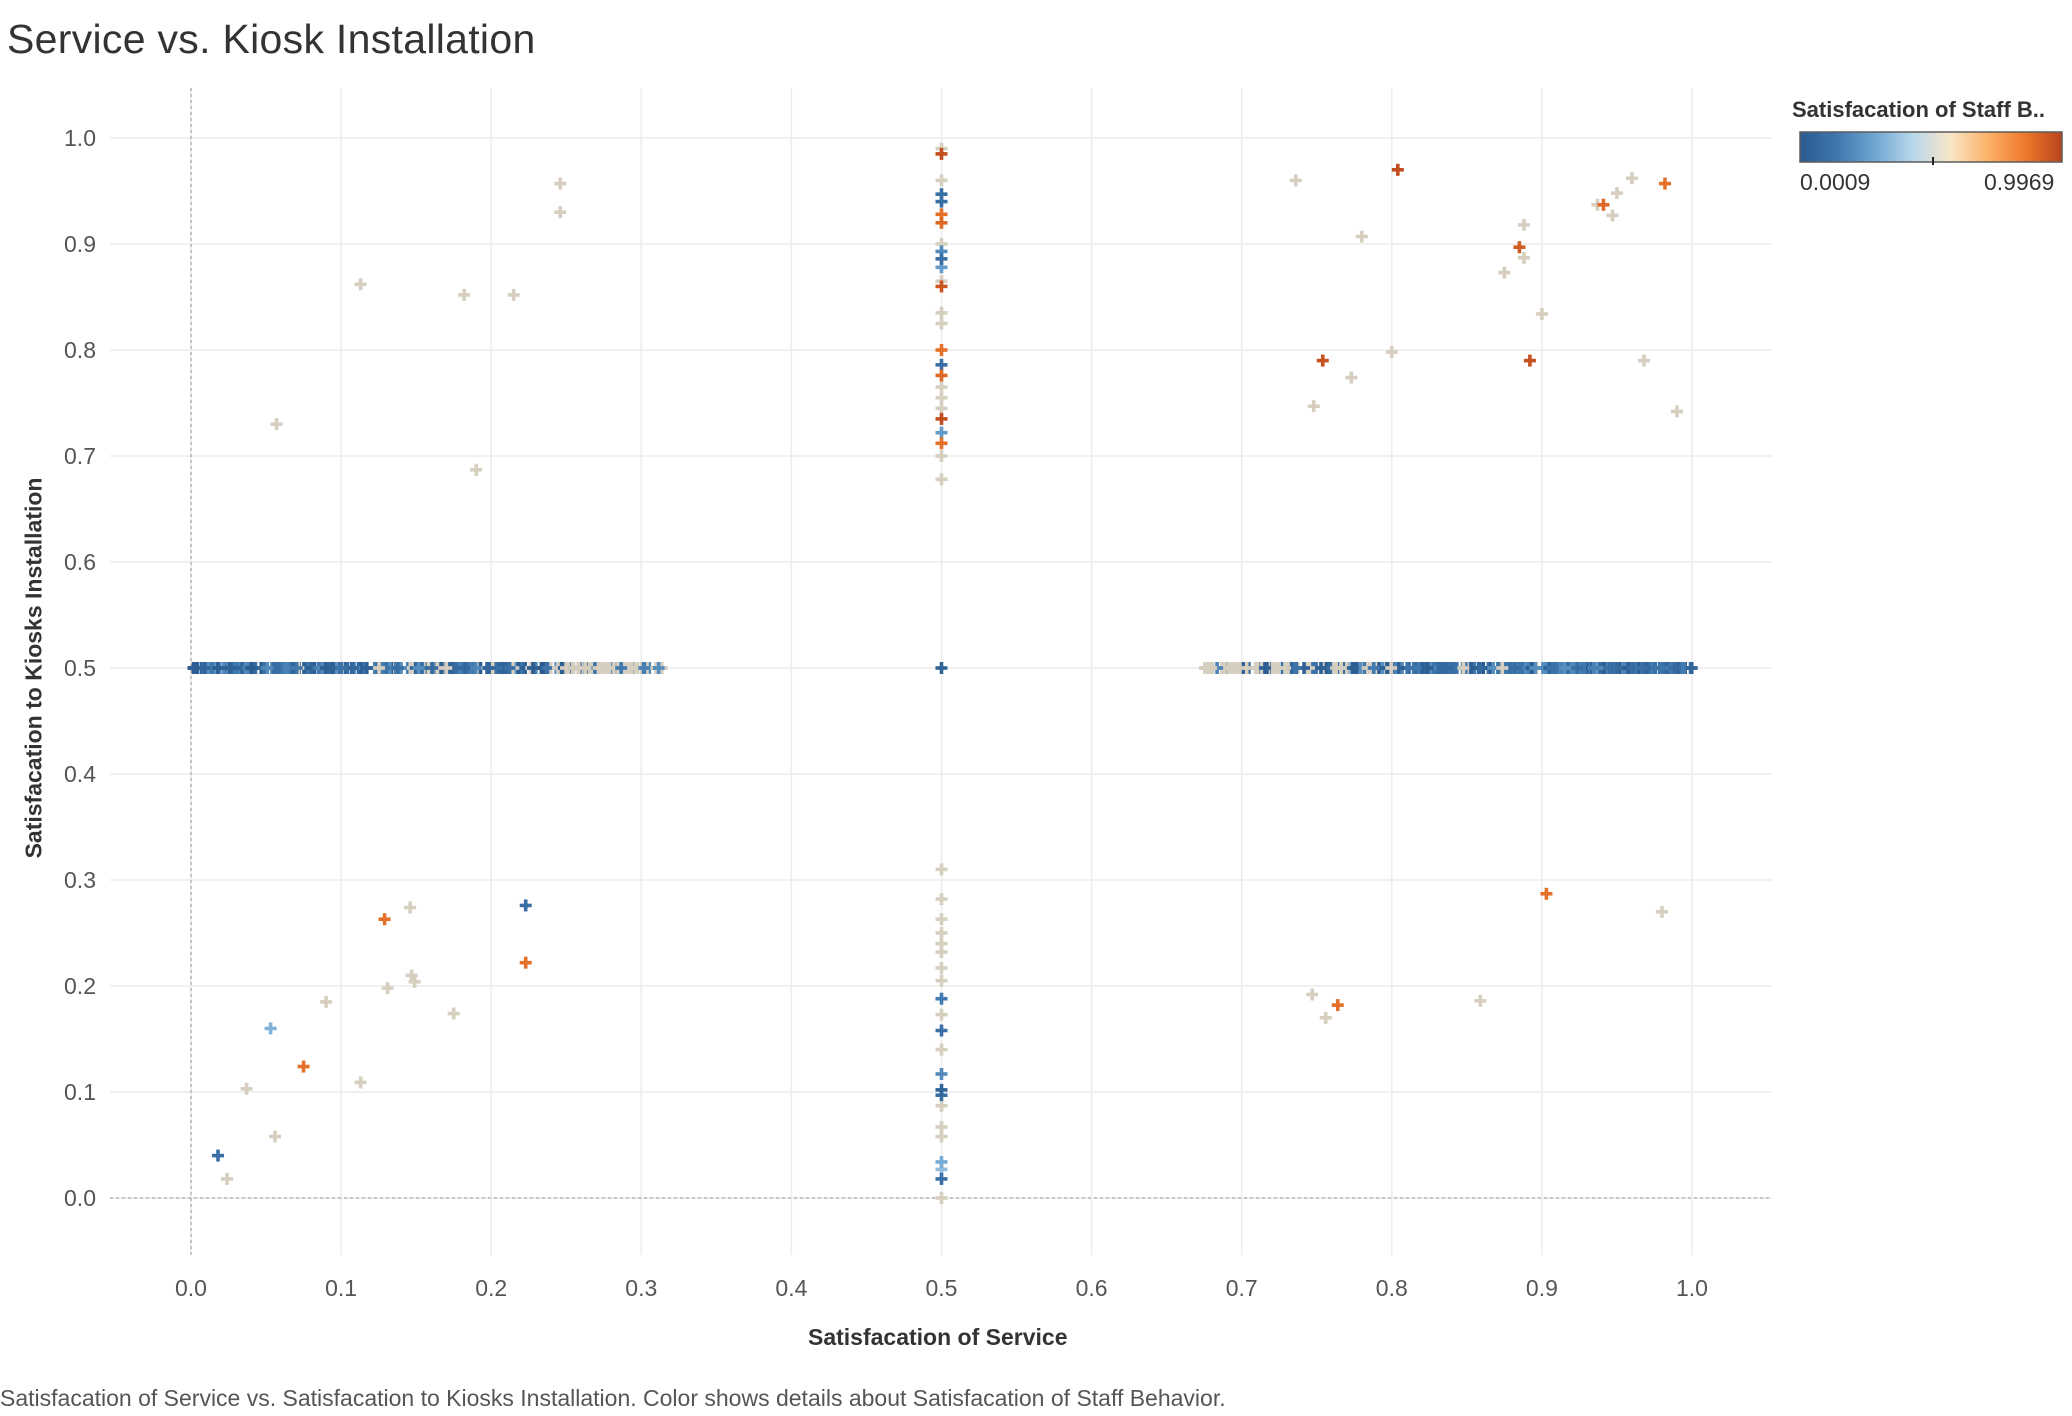  I want to click on x-tick-label: 0.9, so click(1542, 1288).